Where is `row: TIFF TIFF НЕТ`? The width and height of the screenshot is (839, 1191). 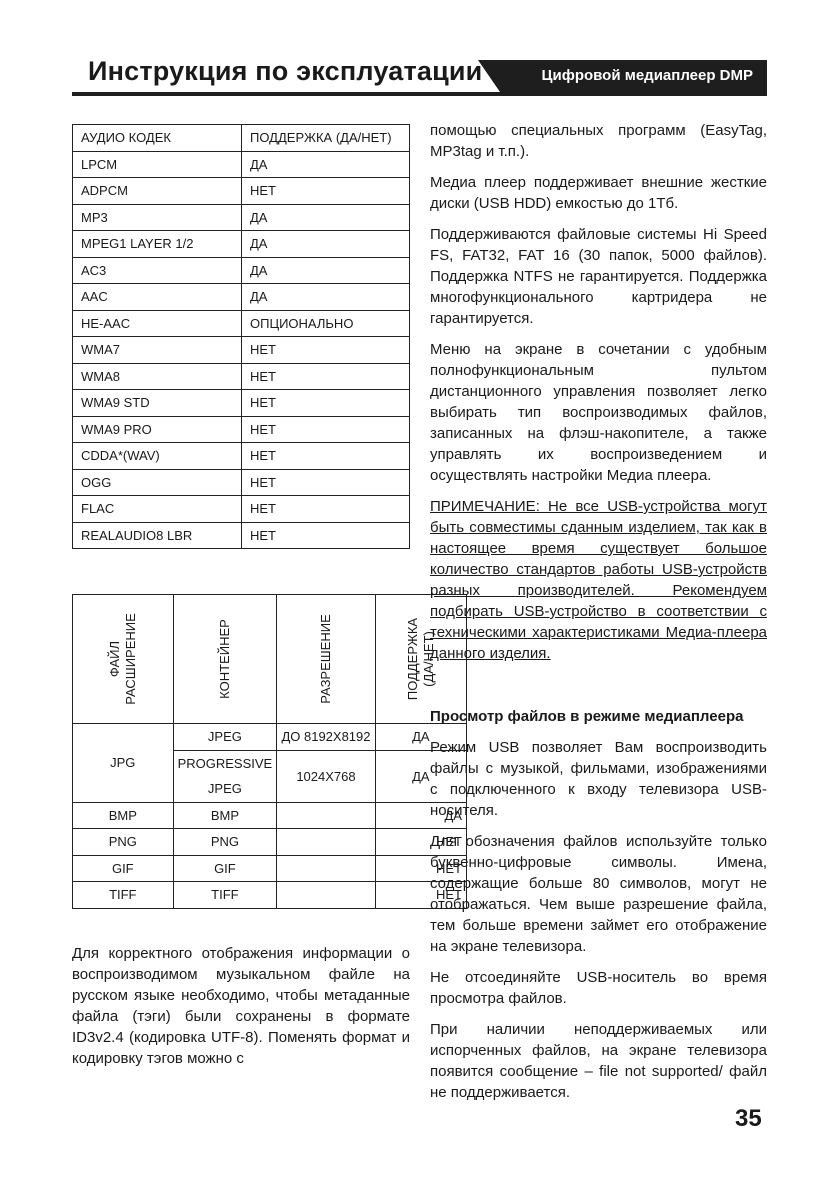 row: TIFF TIFF НЕТ is located at coordinates (269, 895).